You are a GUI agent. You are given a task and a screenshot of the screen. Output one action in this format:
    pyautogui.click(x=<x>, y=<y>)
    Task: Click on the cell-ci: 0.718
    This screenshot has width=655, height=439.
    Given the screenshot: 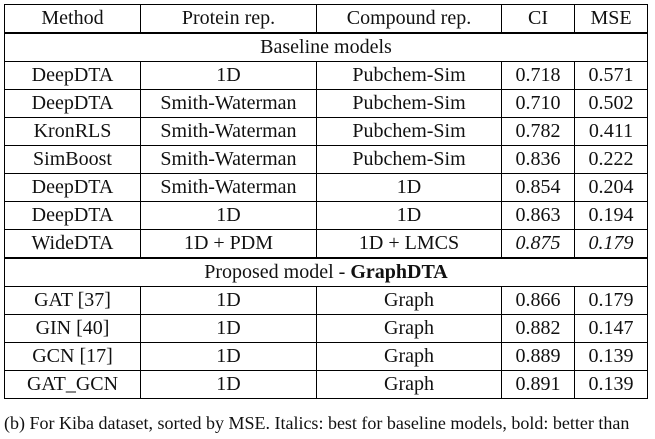 What is the action you would take?
    pyautogui.click(x=538, y=75)
    